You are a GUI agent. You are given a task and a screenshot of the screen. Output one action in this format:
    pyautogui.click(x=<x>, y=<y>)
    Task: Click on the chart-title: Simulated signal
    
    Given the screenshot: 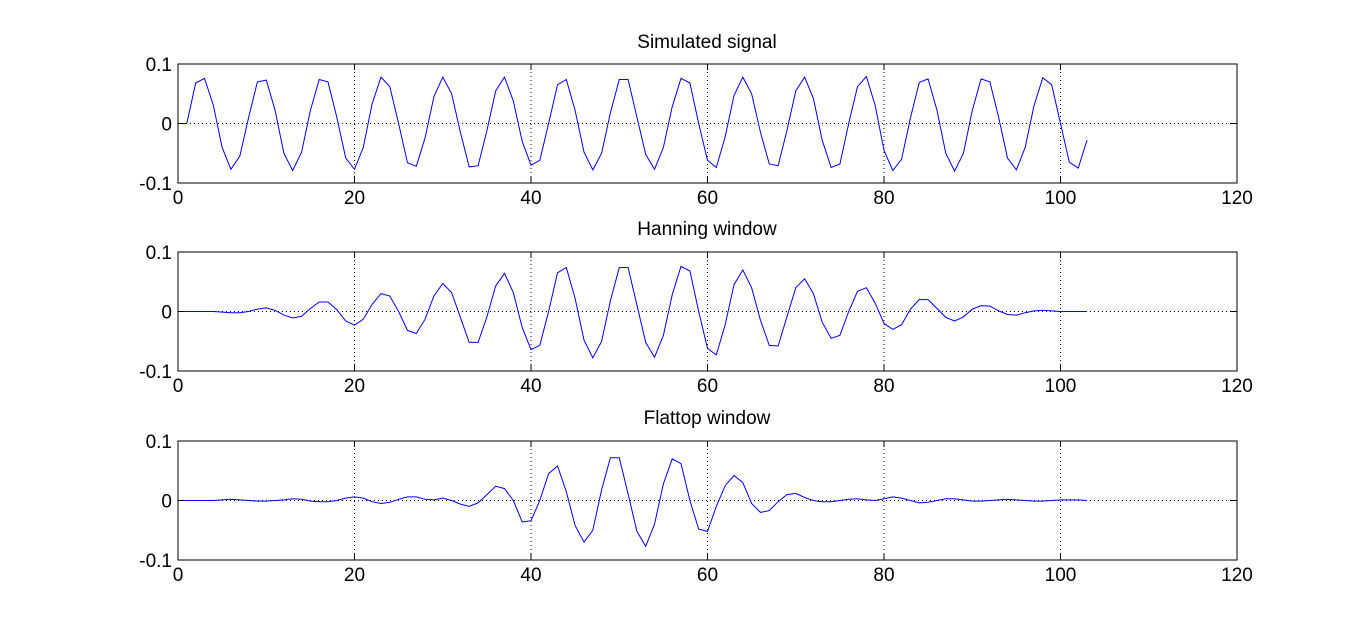 What is the action you would take?
    pyautogui.click(x=706, y=42)
    